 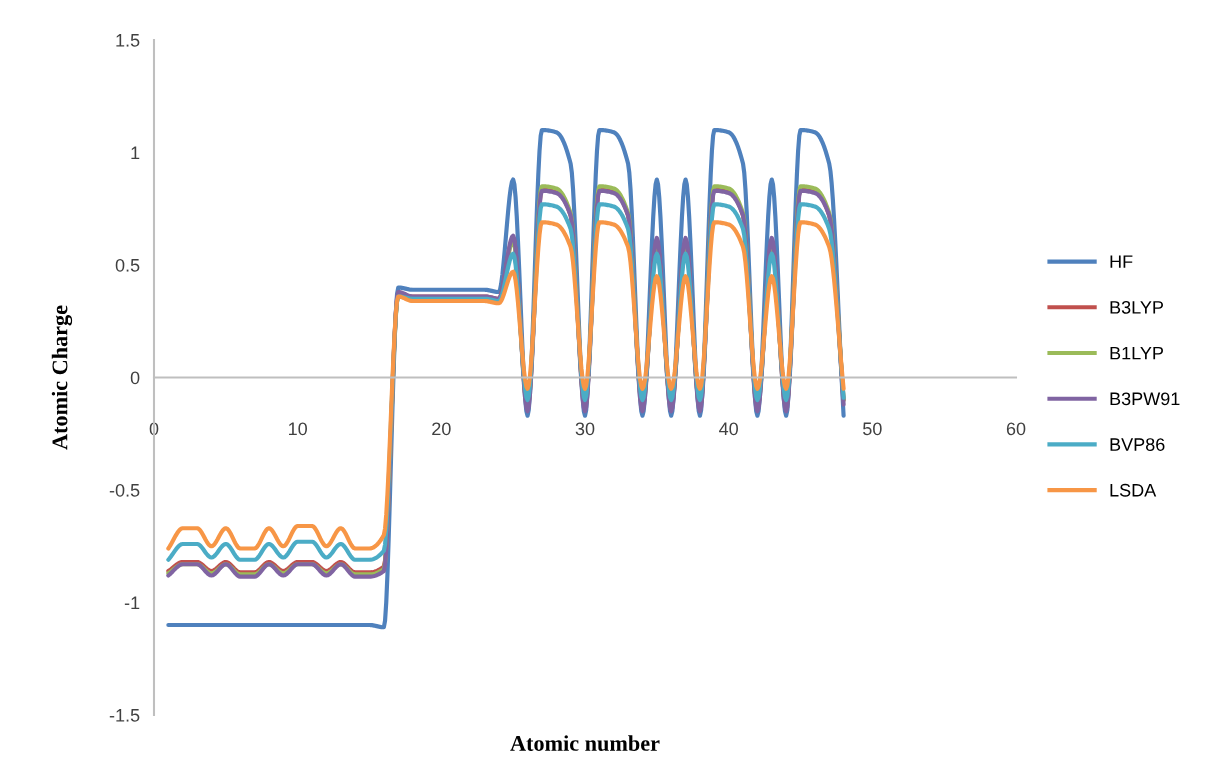 What do you see at coordinates (1133, 490) in the screenshot?
I see `legend-label: LSDA` at bounding box center [1133, 490].